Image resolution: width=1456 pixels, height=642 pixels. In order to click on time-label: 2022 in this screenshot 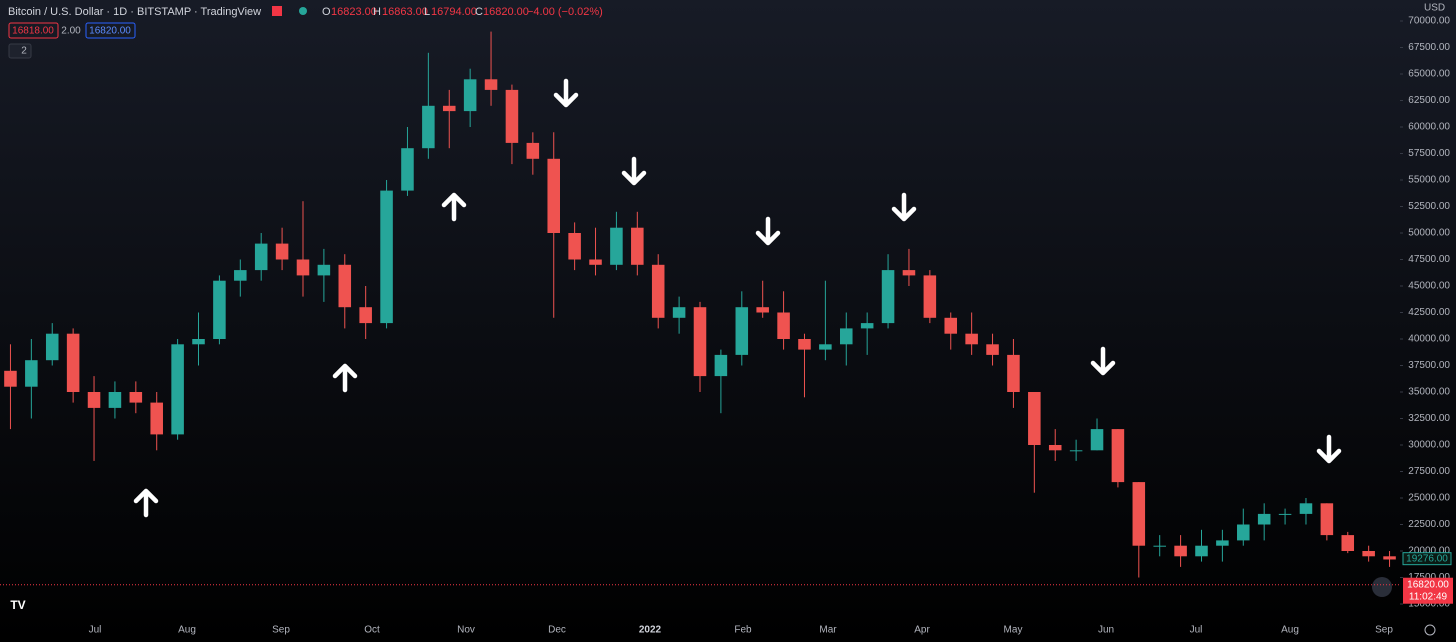, I will do `click(650, 630)`.